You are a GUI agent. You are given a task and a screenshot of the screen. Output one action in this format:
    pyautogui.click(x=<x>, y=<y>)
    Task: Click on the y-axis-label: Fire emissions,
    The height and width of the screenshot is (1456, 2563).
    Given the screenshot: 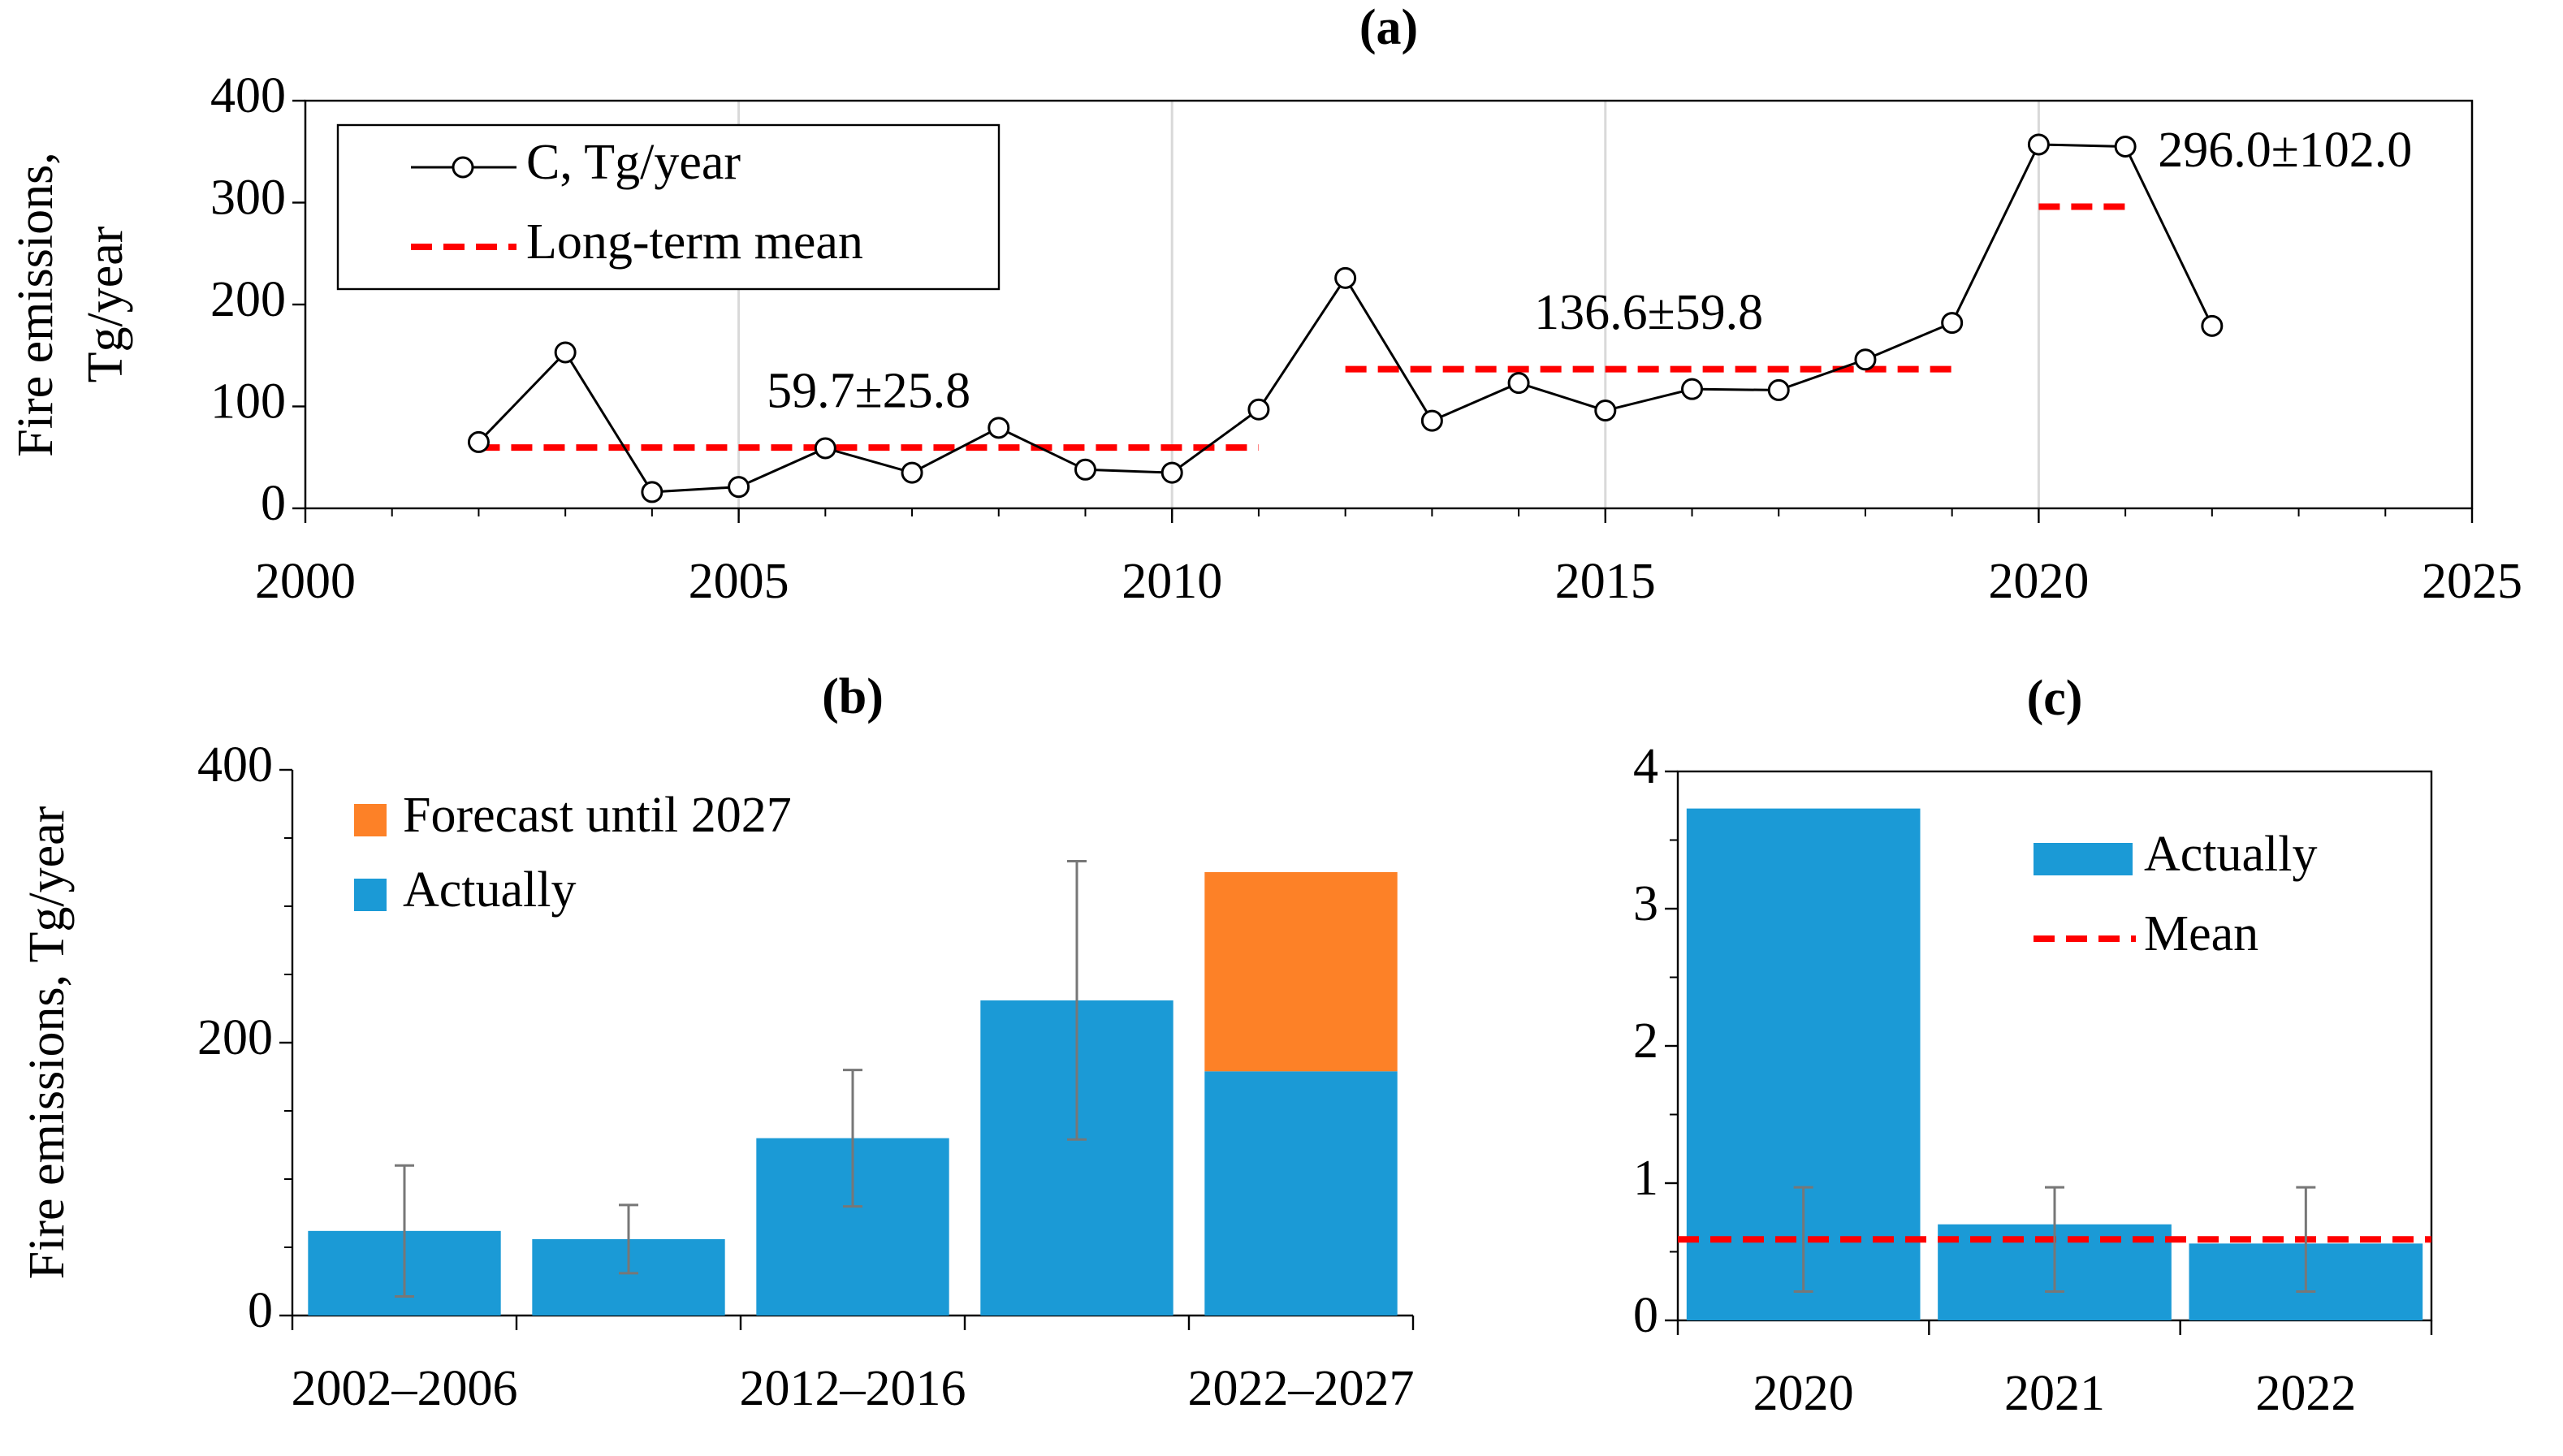 What is the action you would take?
    pyautogui.click(x=35, y=304)
    